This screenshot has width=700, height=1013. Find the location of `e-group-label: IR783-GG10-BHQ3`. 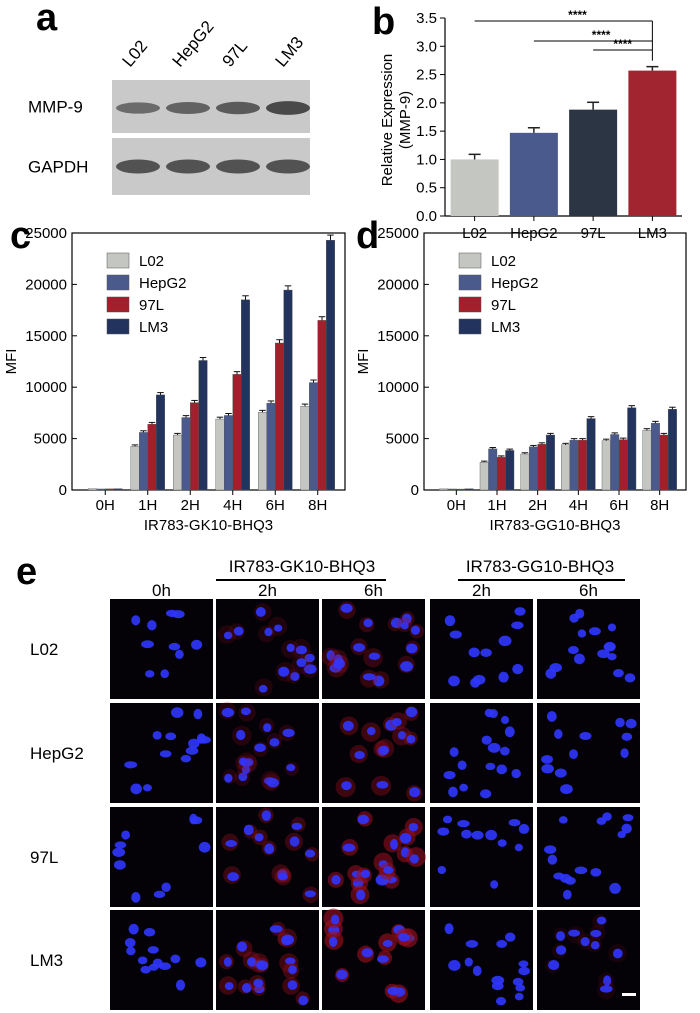

e-group-label: IR783-GG10-BHQ3 is located at coordinates (540, 566).